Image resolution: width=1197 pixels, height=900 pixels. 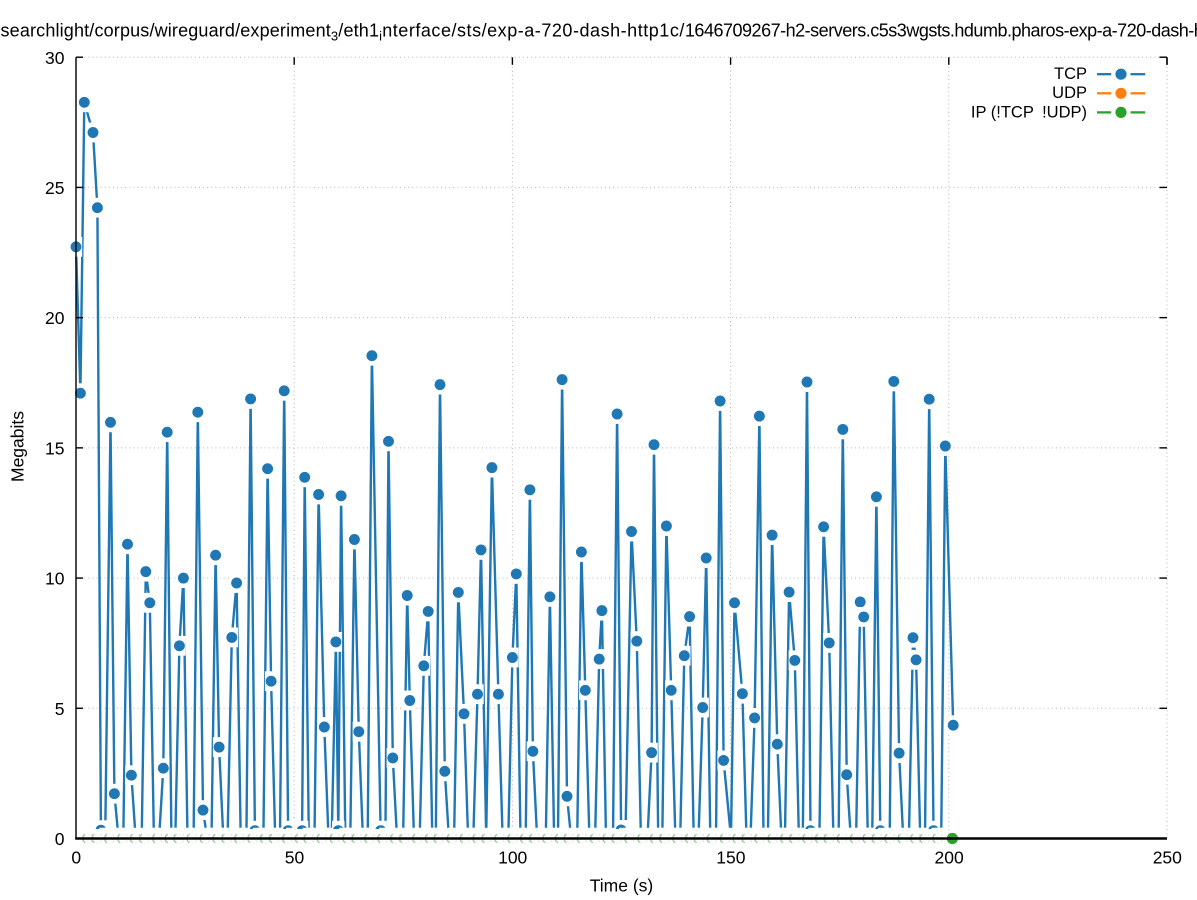 What do you see at coordinates (1167, 858) in the screenshot?
I see `svg-text: 250` at bounding box center [1167, 858].